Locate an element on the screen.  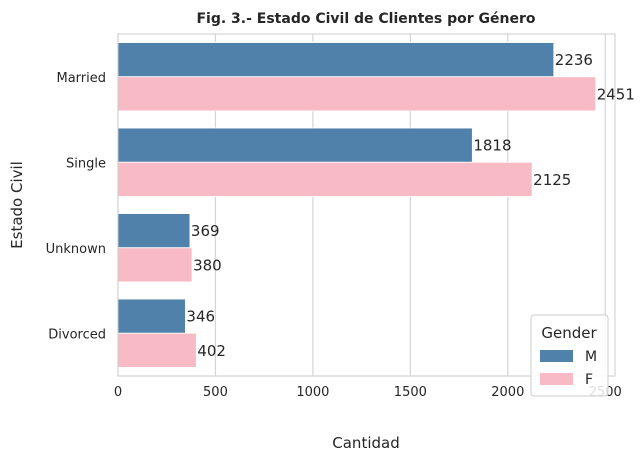
x-tick-label-500: 500 is located at coordinates (215, 392).